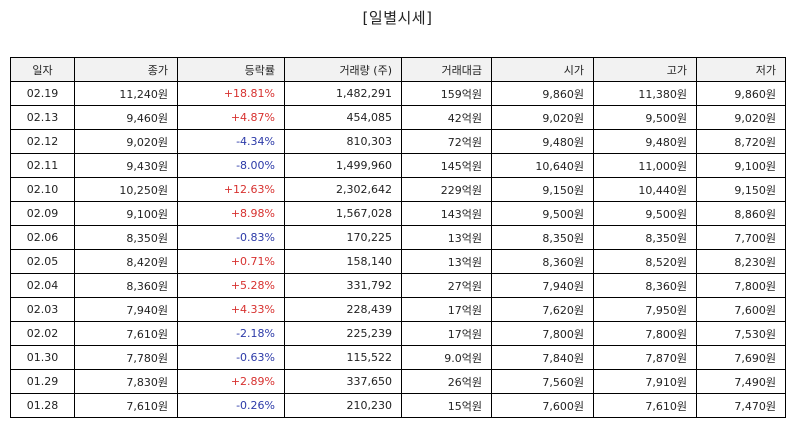 The image size is (795, 425). I want to click on cell-trade-amount: 17억원, so click(446, 309).